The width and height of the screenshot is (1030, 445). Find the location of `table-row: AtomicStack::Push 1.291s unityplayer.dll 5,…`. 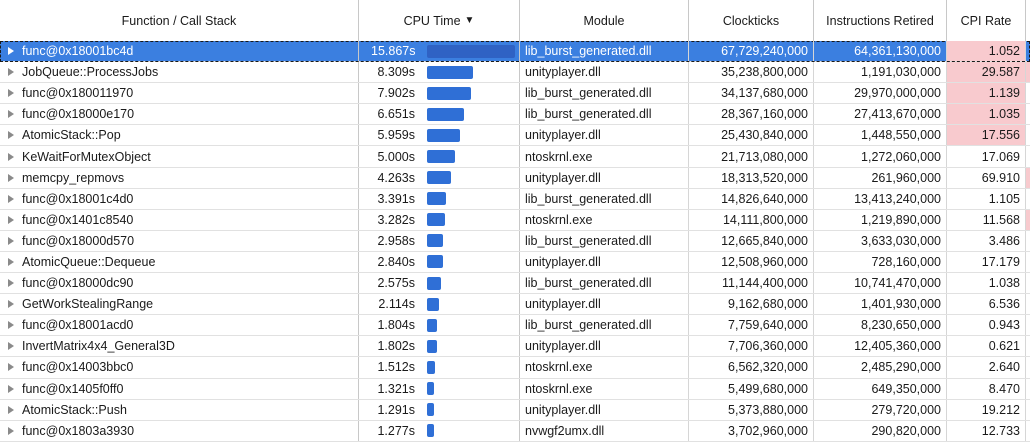

table-row: AtomicStack::Push 1.291s unityplayer.dll 5,… is located at coordinates (515, 410).